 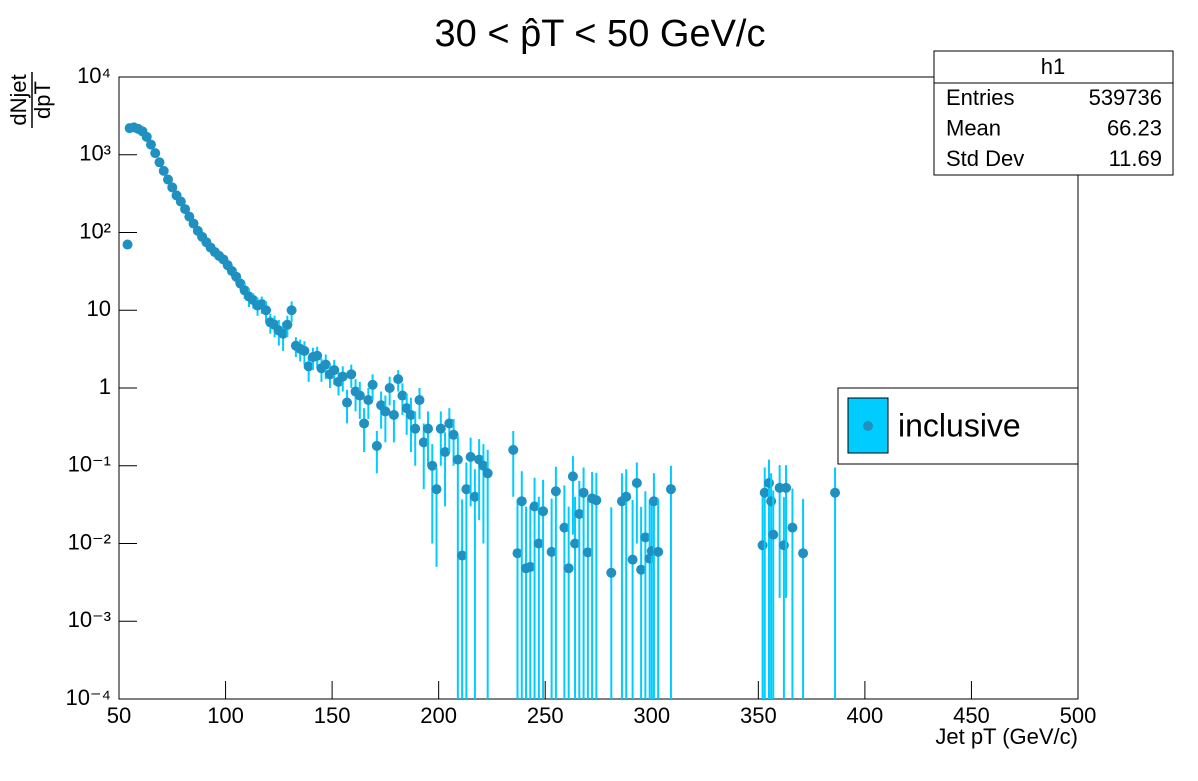 What do you see at coordinates (225, 715) in the screenshot?
I see `x-tick-label: 100` at bounding box center [225, 715].